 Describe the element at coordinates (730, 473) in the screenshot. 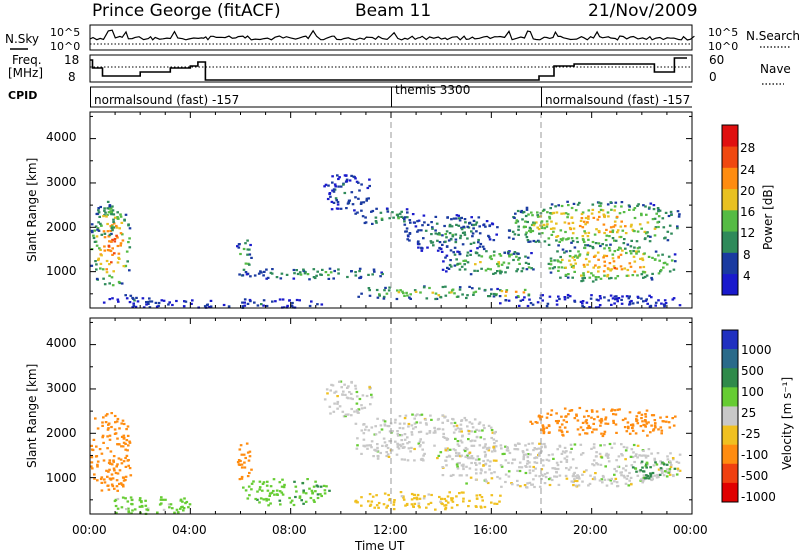

I see `velocity-colorbar-swatch` at that location.